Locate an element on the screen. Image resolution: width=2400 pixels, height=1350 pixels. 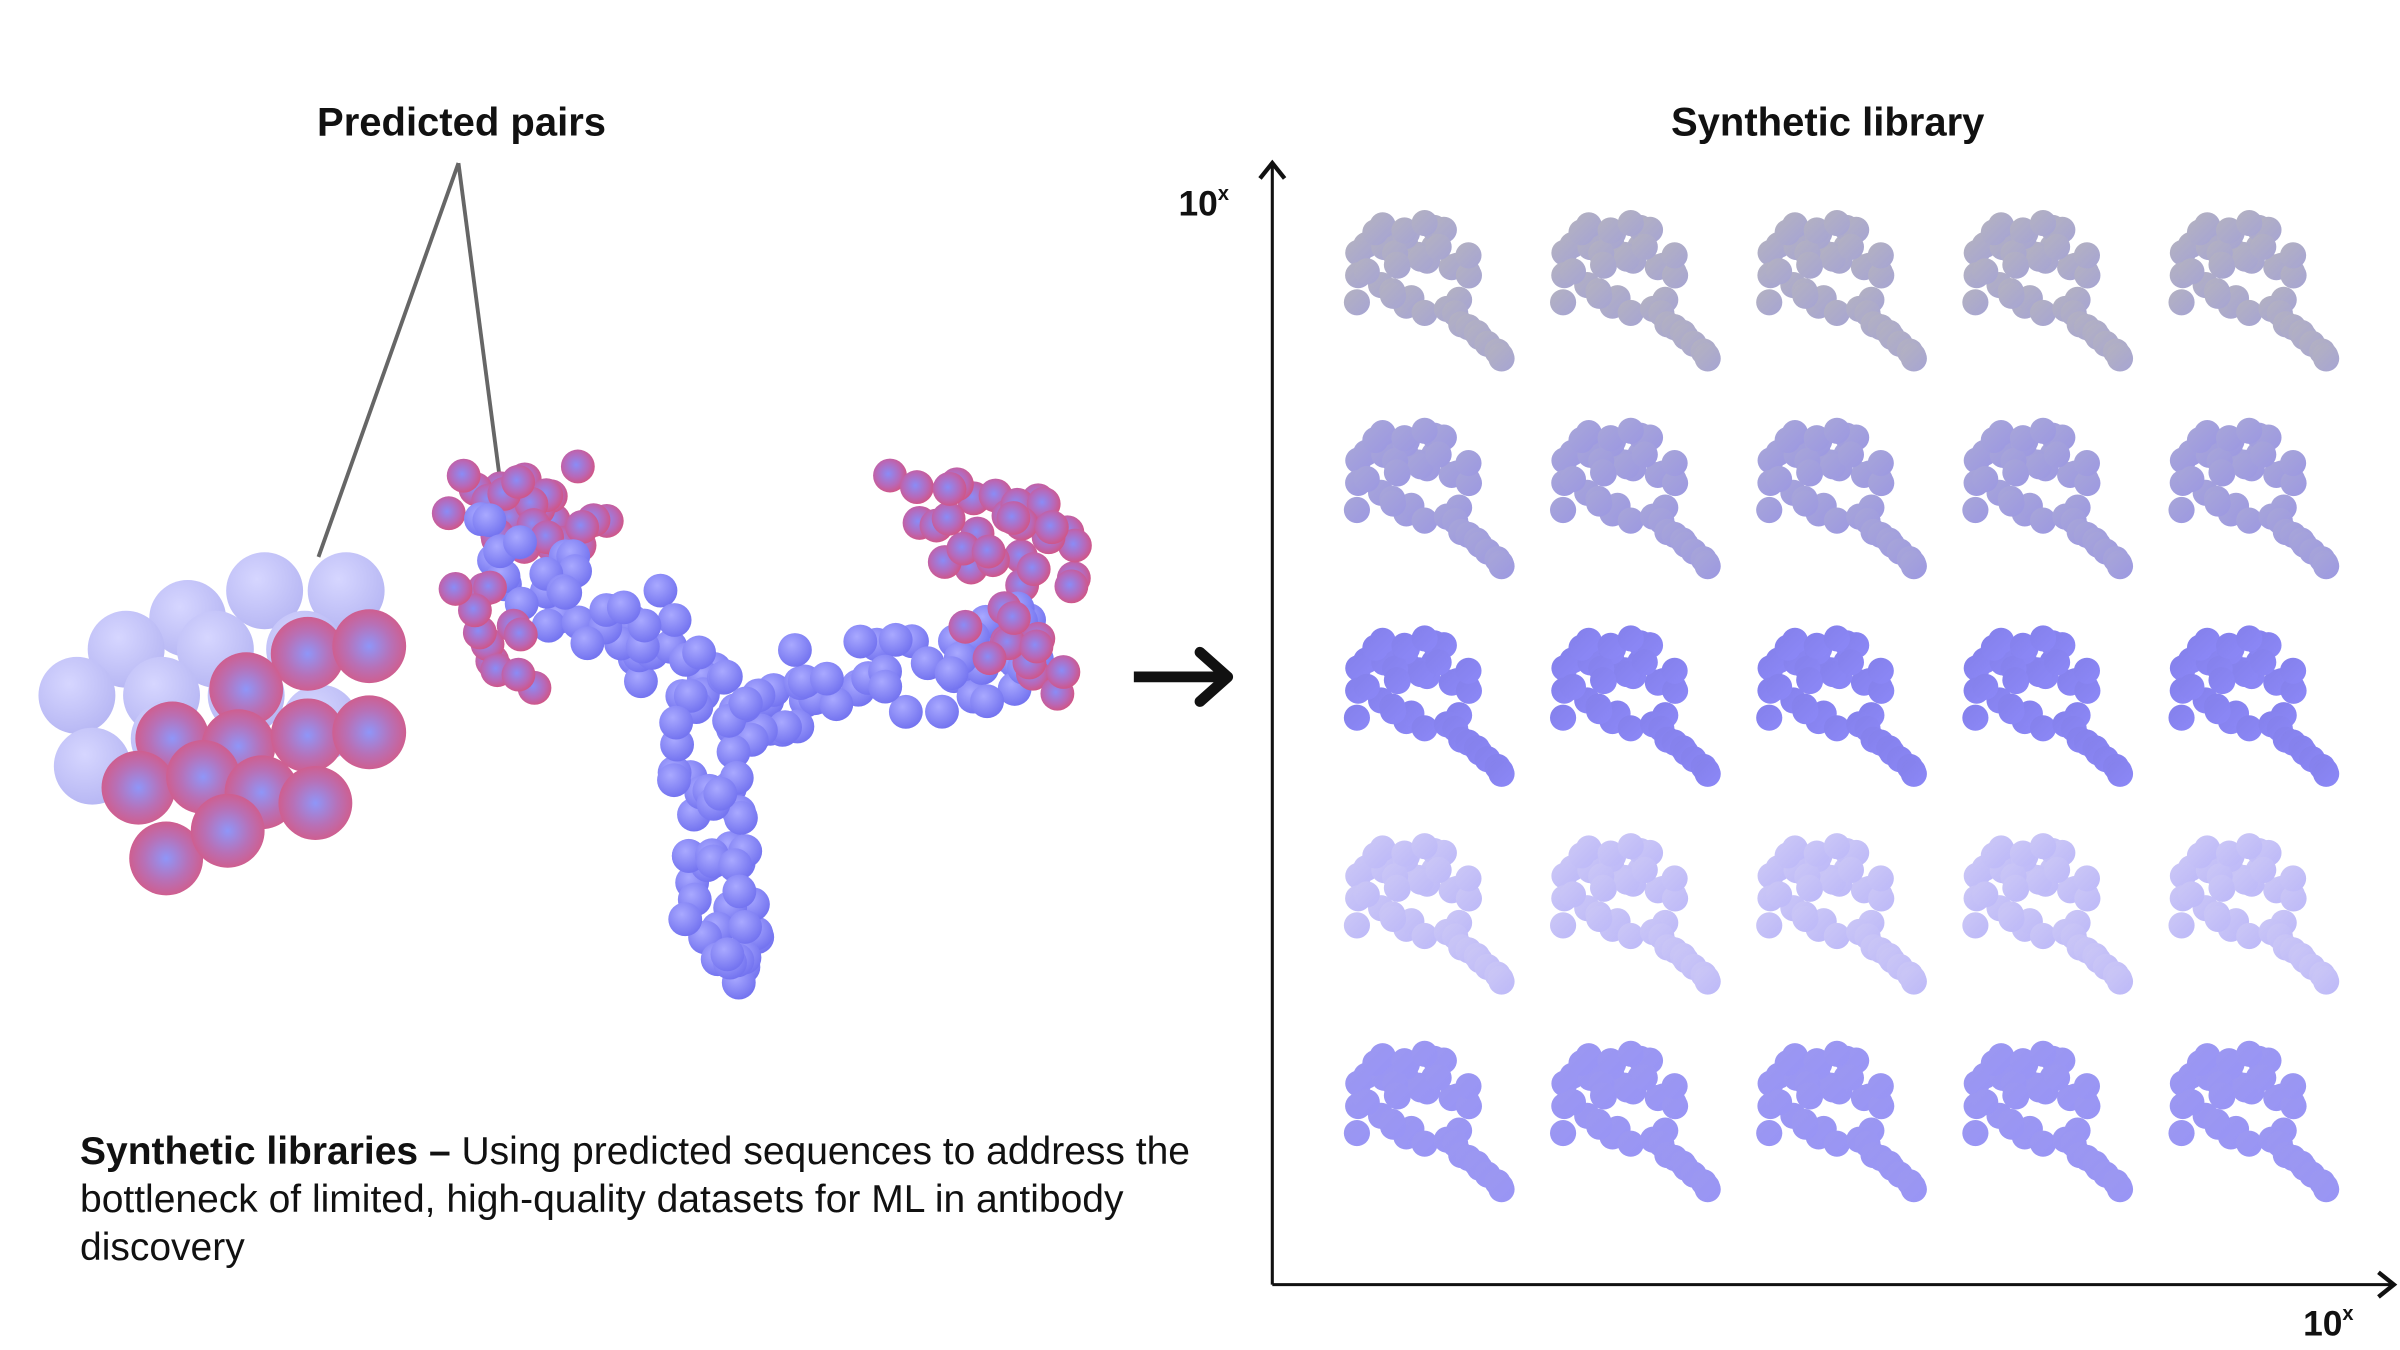
x-axis-label: 10x is located at coordinates (2328, 1323).